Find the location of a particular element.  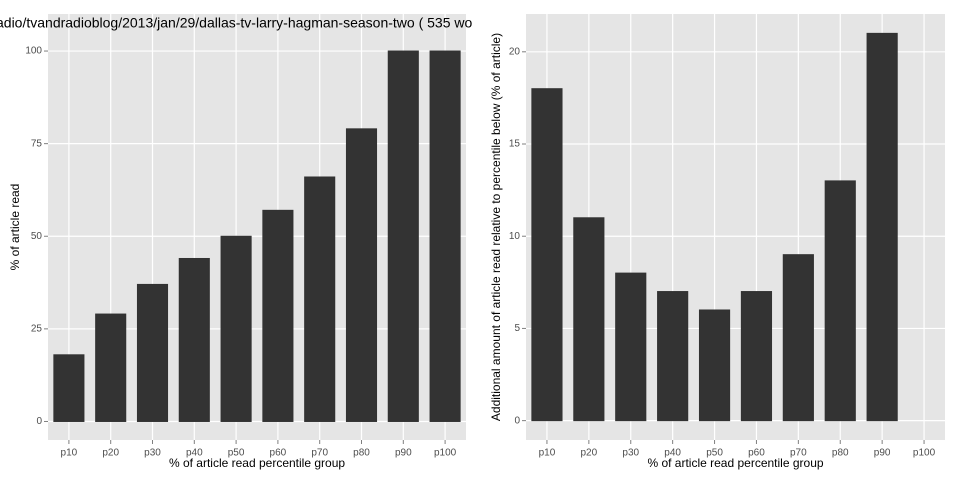

y-tick-label: 5 is located at coordinates (517, 328).